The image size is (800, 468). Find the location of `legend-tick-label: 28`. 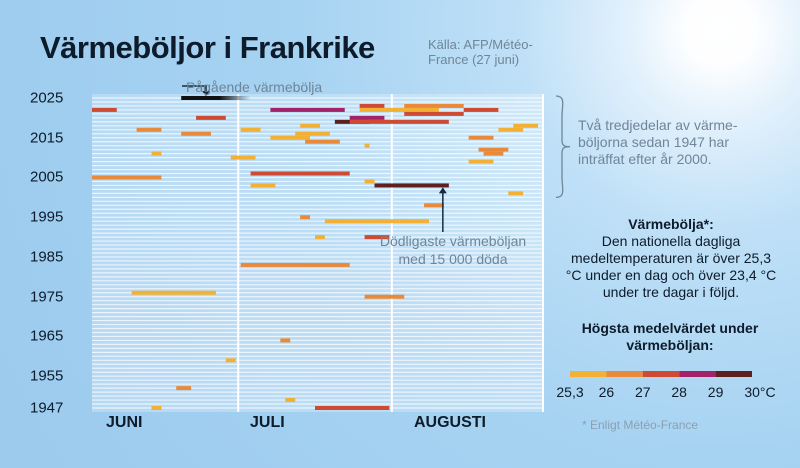

legend-tick-label: 28 is located at coordinates (679, 392).